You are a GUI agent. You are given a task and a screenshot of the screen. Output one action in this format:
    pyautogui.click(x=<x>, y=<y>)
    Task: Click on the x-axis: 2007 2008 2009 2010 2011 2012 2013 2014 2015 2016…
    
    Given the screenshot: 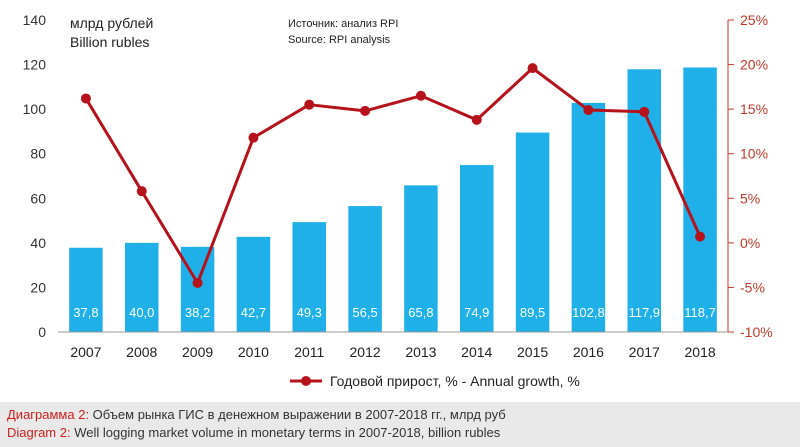 What is the action you would take?
    pyautogui.click(x=393, y=345)
    